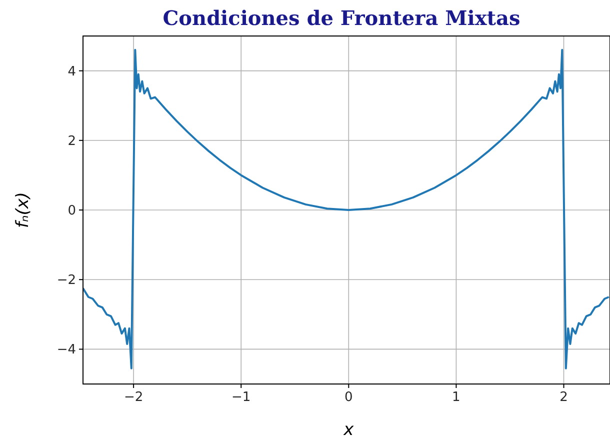 This screenshot has height=441, width=610. Describe the element at coordinates (134, 397) in the screenshot. I see `x-tick-label: −2` at that location.